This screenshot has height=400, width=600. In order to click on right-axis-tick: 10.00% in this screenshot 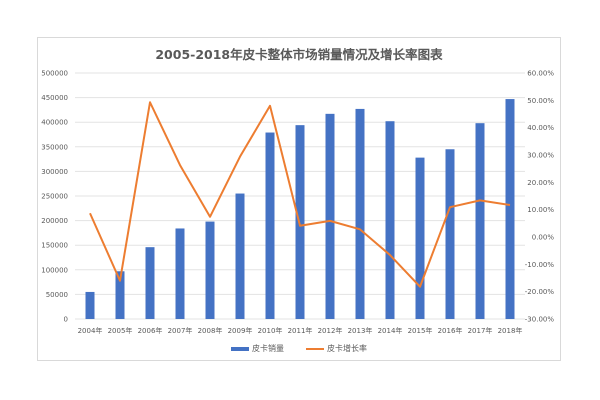, I will do `click(540, 210)`.